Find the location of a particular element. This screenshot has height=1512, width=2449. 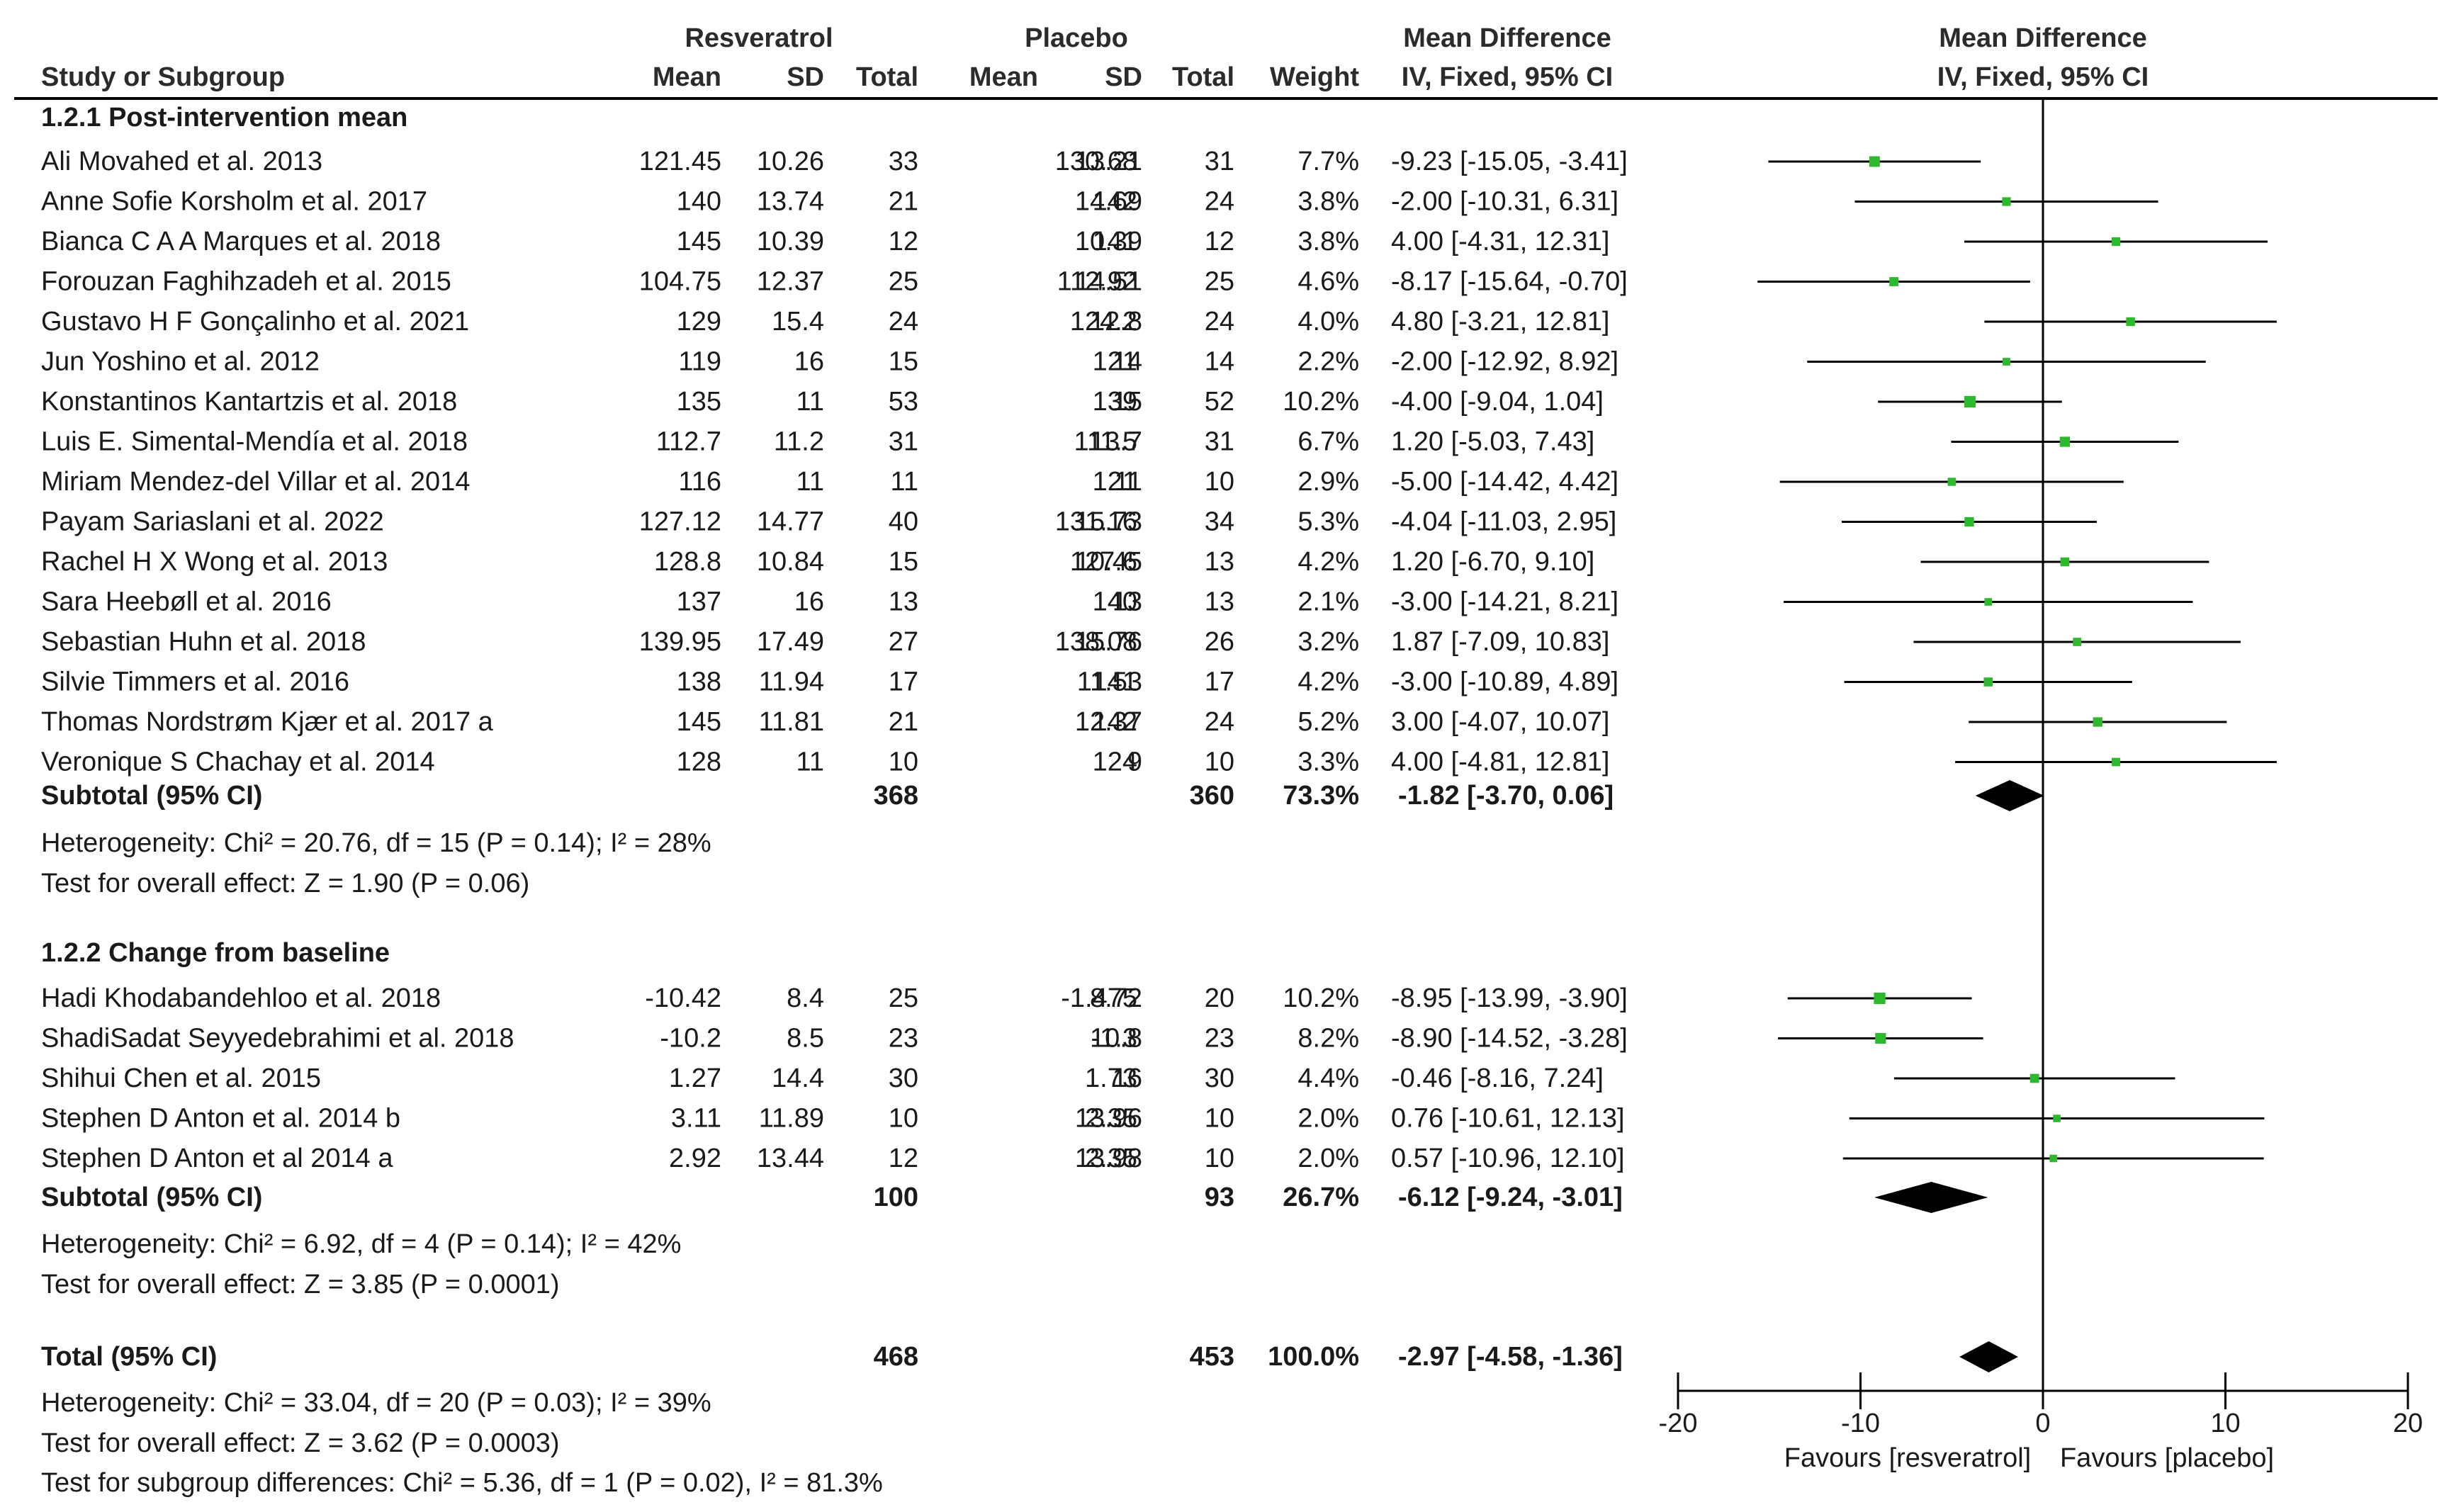

header-study: Study or Subgroup is located at coordinates (163, 77).